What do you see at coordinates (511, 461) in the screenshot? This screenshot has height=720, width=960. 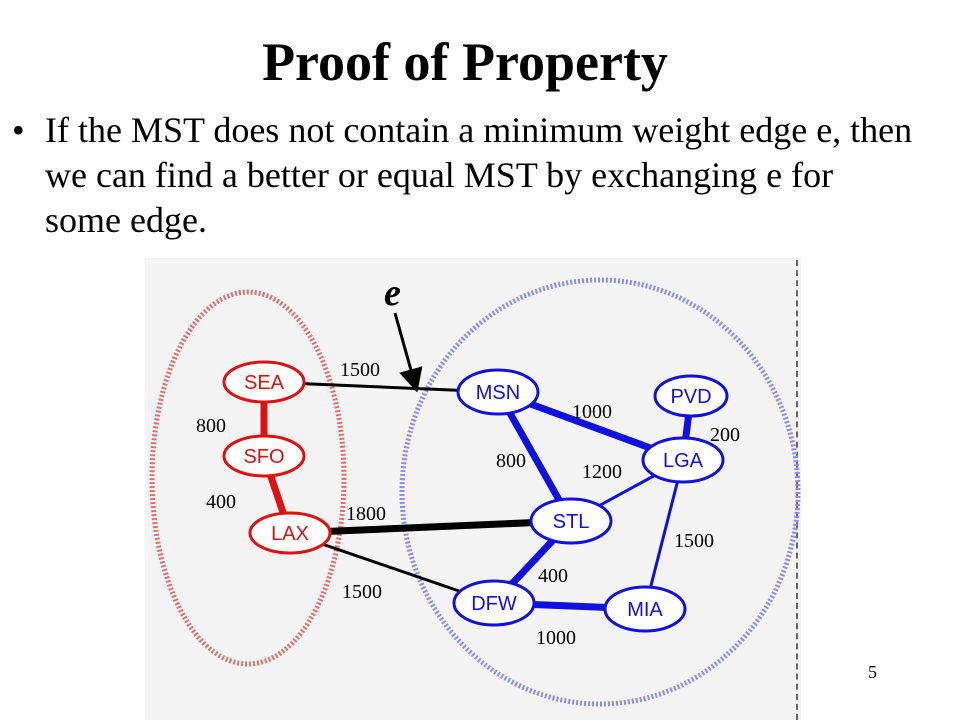 I see `edge-weight-msn-stl: 800` at bounding box center [511, 461].